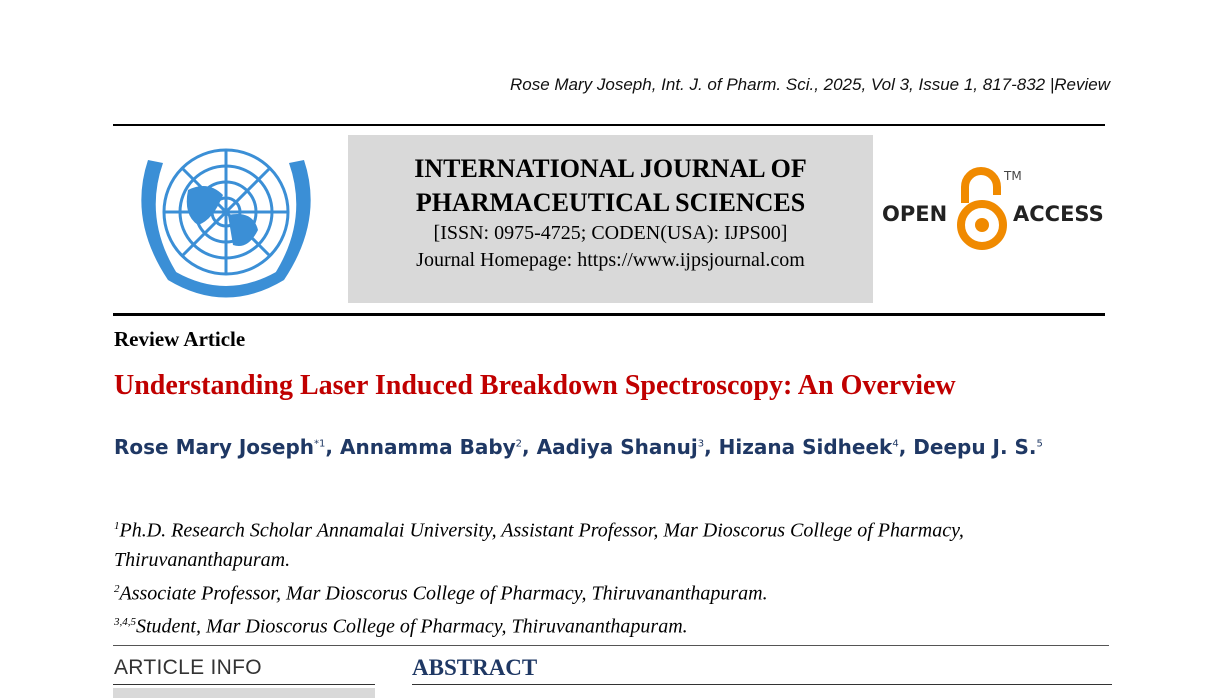  Describe the element at coordinates (610, 202) in the screenshot. I see `journal-name: PHARMACEUTICAL SCIENCES` at that location.